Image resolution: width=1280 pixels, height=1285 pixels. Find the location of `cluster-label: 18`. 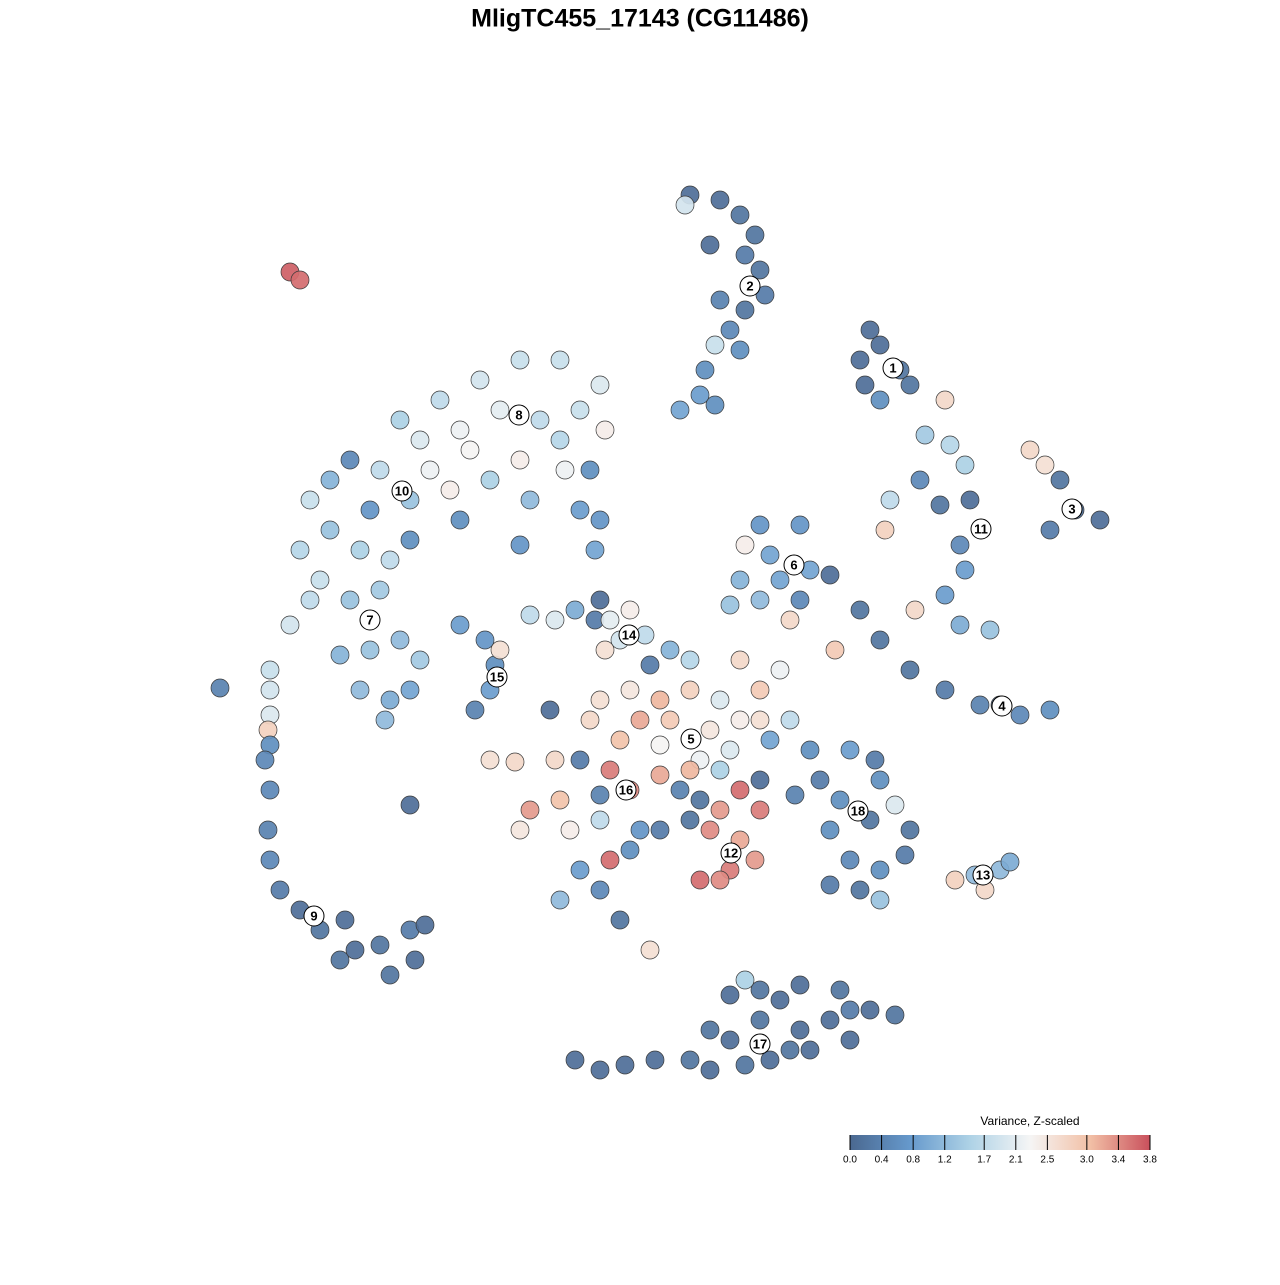

cluster-label: 18 is located at coordinates (858, 810).